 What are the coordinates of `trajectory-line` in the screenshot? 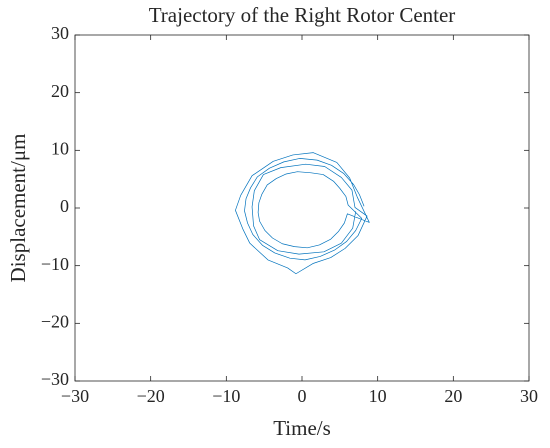 It's located at (302, 213).